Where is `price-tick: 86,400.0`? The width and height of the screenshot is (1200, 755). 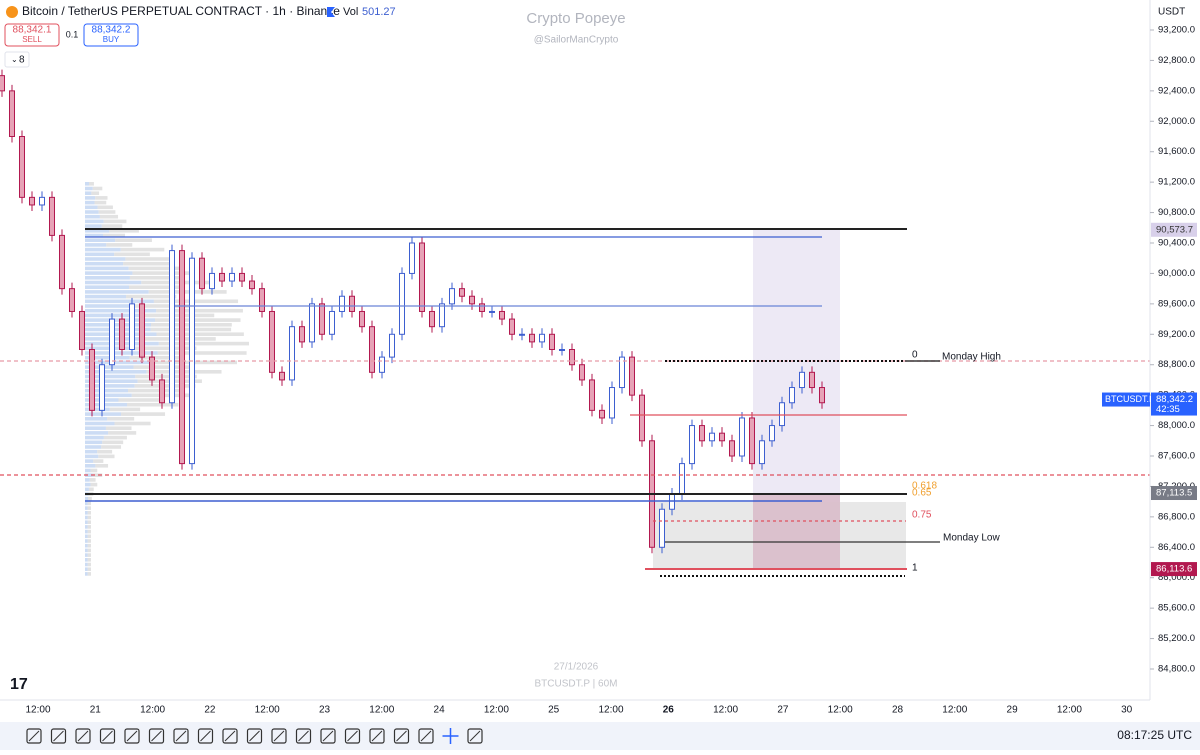 price-tick: 86,400.0 is located at coordinates (1176, 547).